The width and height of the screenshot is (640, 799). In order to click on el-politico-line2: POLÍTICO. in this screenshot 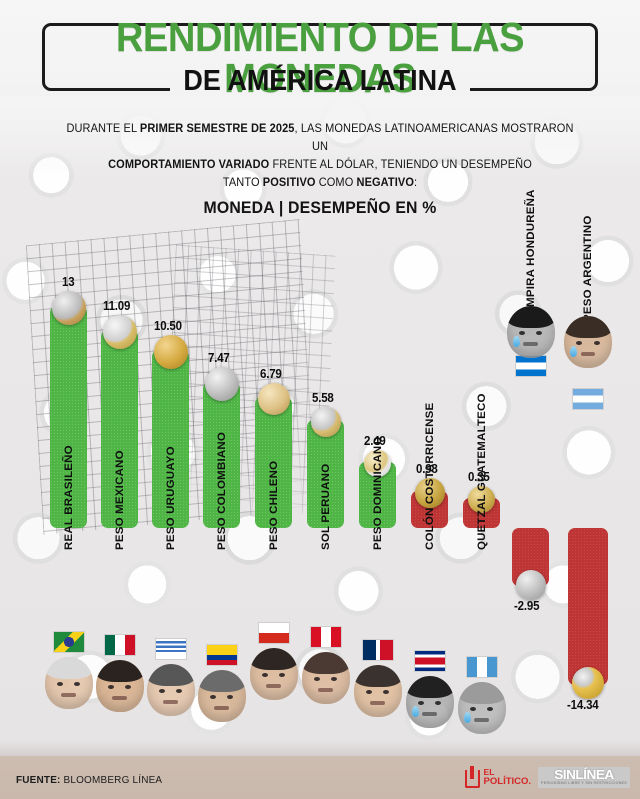, I will do `click(507, 781)`.